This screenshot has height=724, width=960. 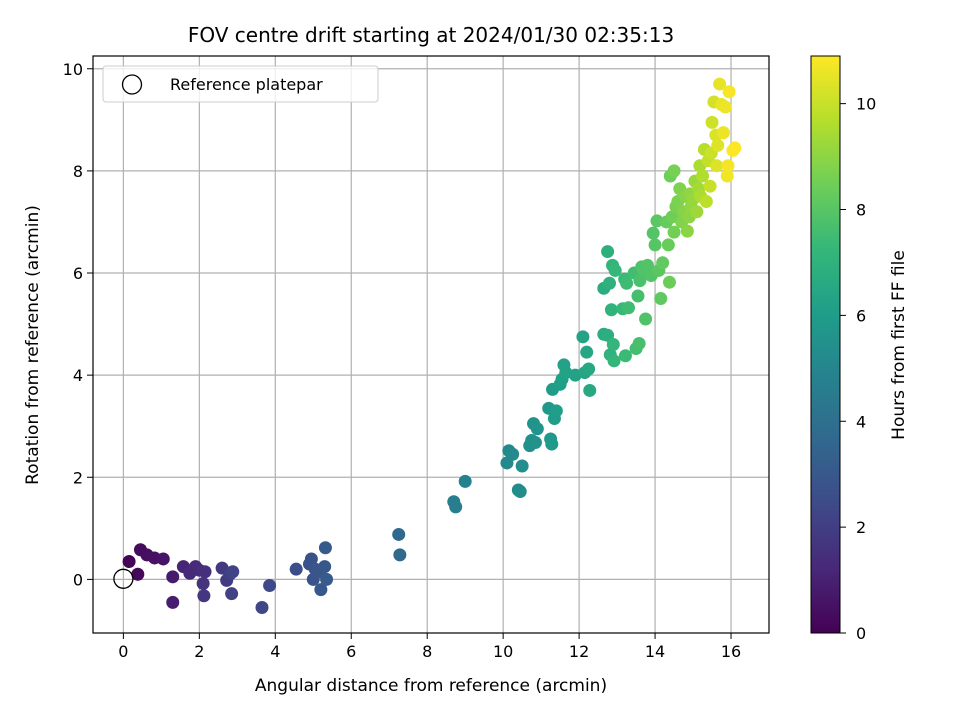 I want to click on x-tick-label: 10, so click(x=503, y=651).